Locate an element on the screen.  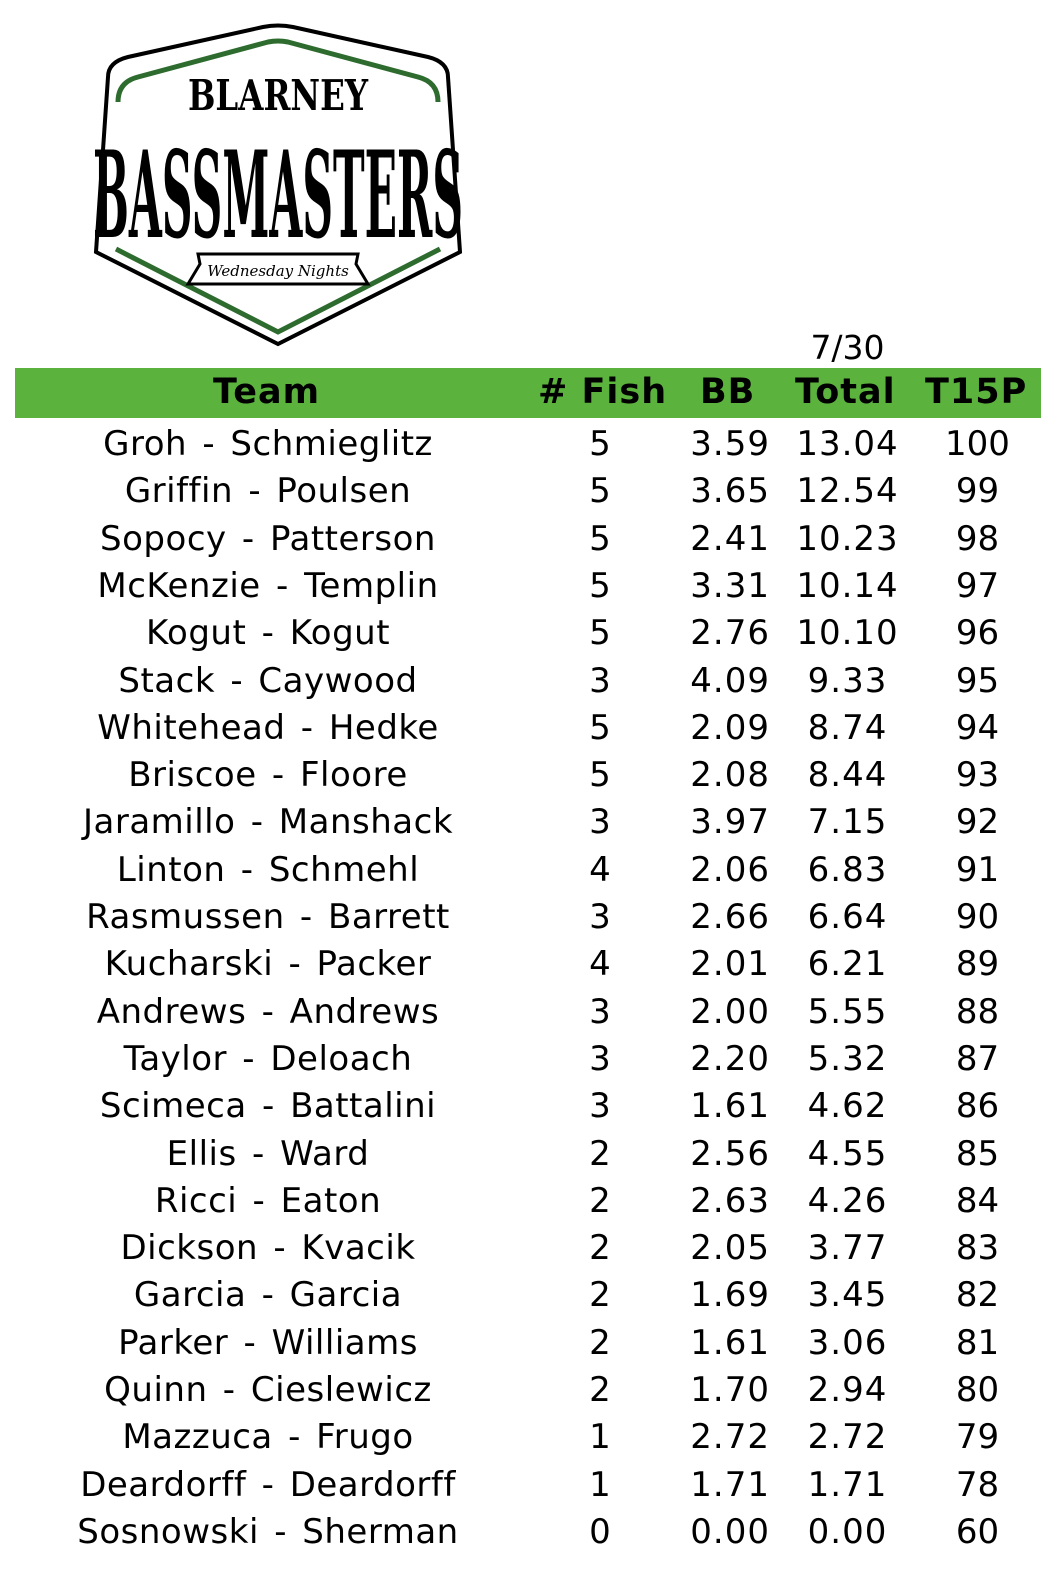
team-name: McKenzie - Templin is located at coordinates (268, 585).